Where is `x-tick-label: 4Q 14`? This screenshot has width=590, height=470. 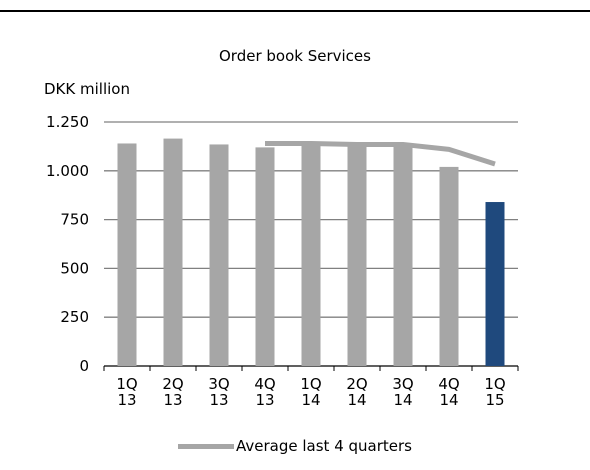 x-tick-label: 4Q 14 is located at coordinates (448, 392).